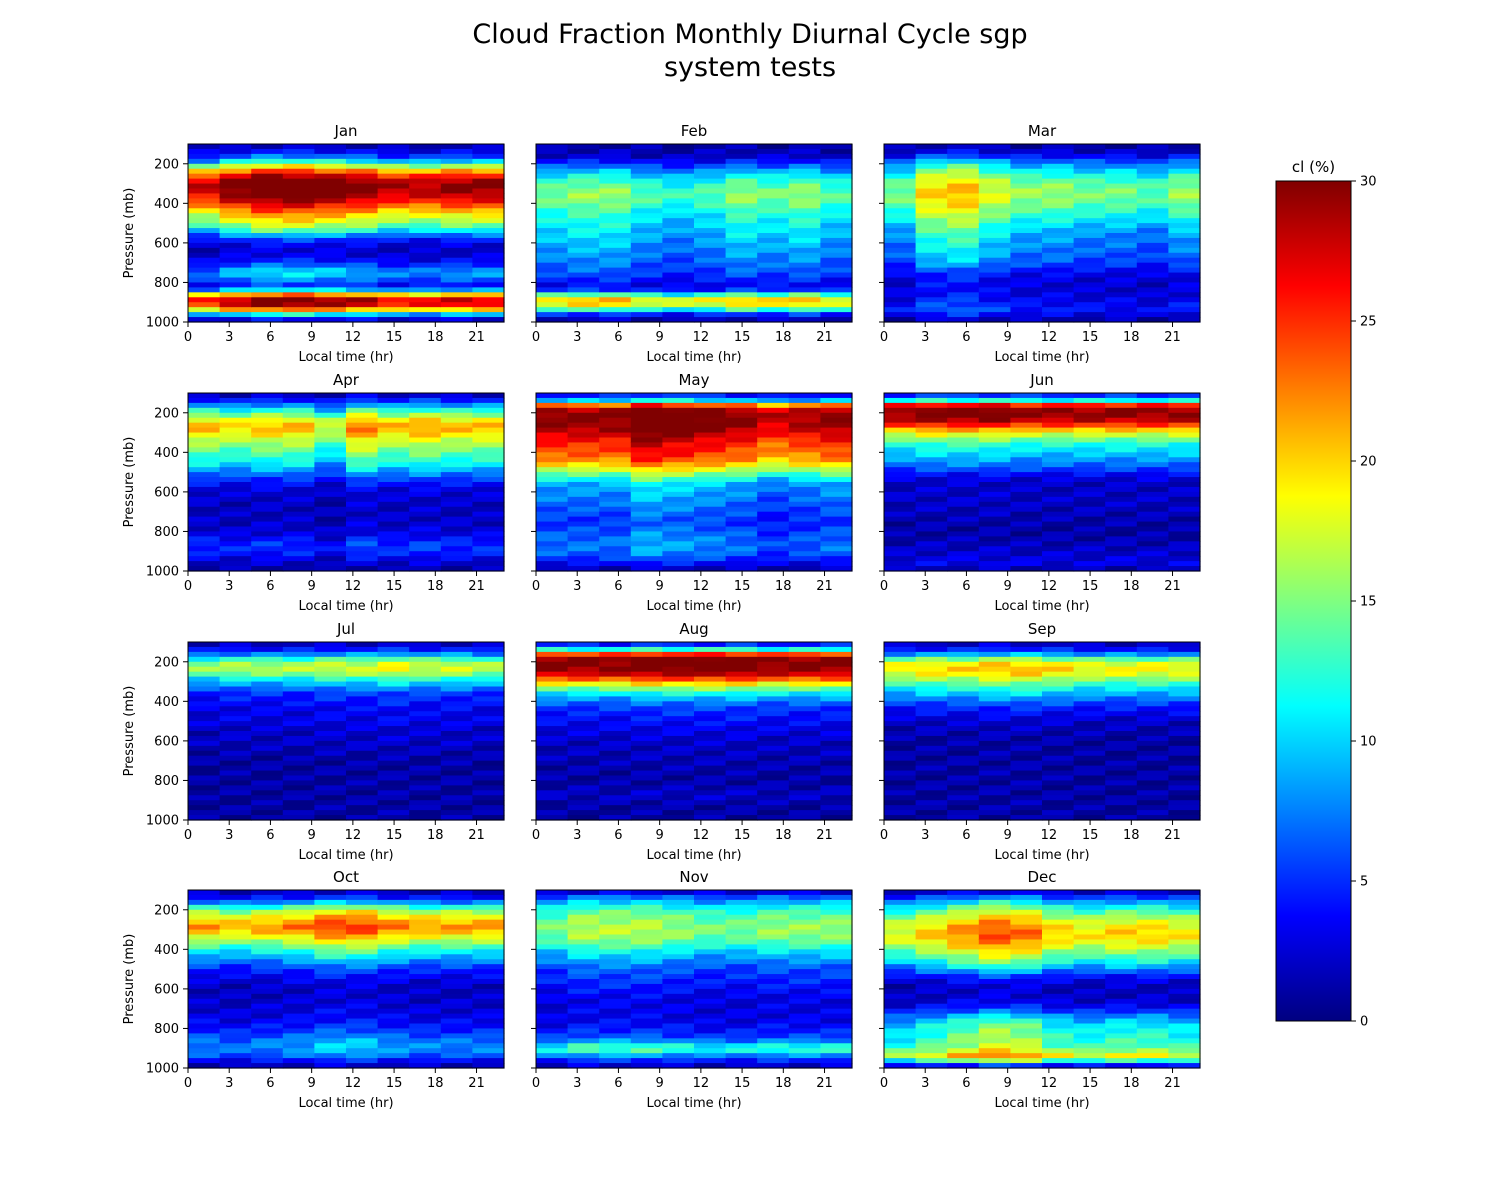 This screenshot has width=1500, height=1200. Describe the element at coordinates (1008, 586) in the screenshot. I see `x-tick-label: 9` at that location.